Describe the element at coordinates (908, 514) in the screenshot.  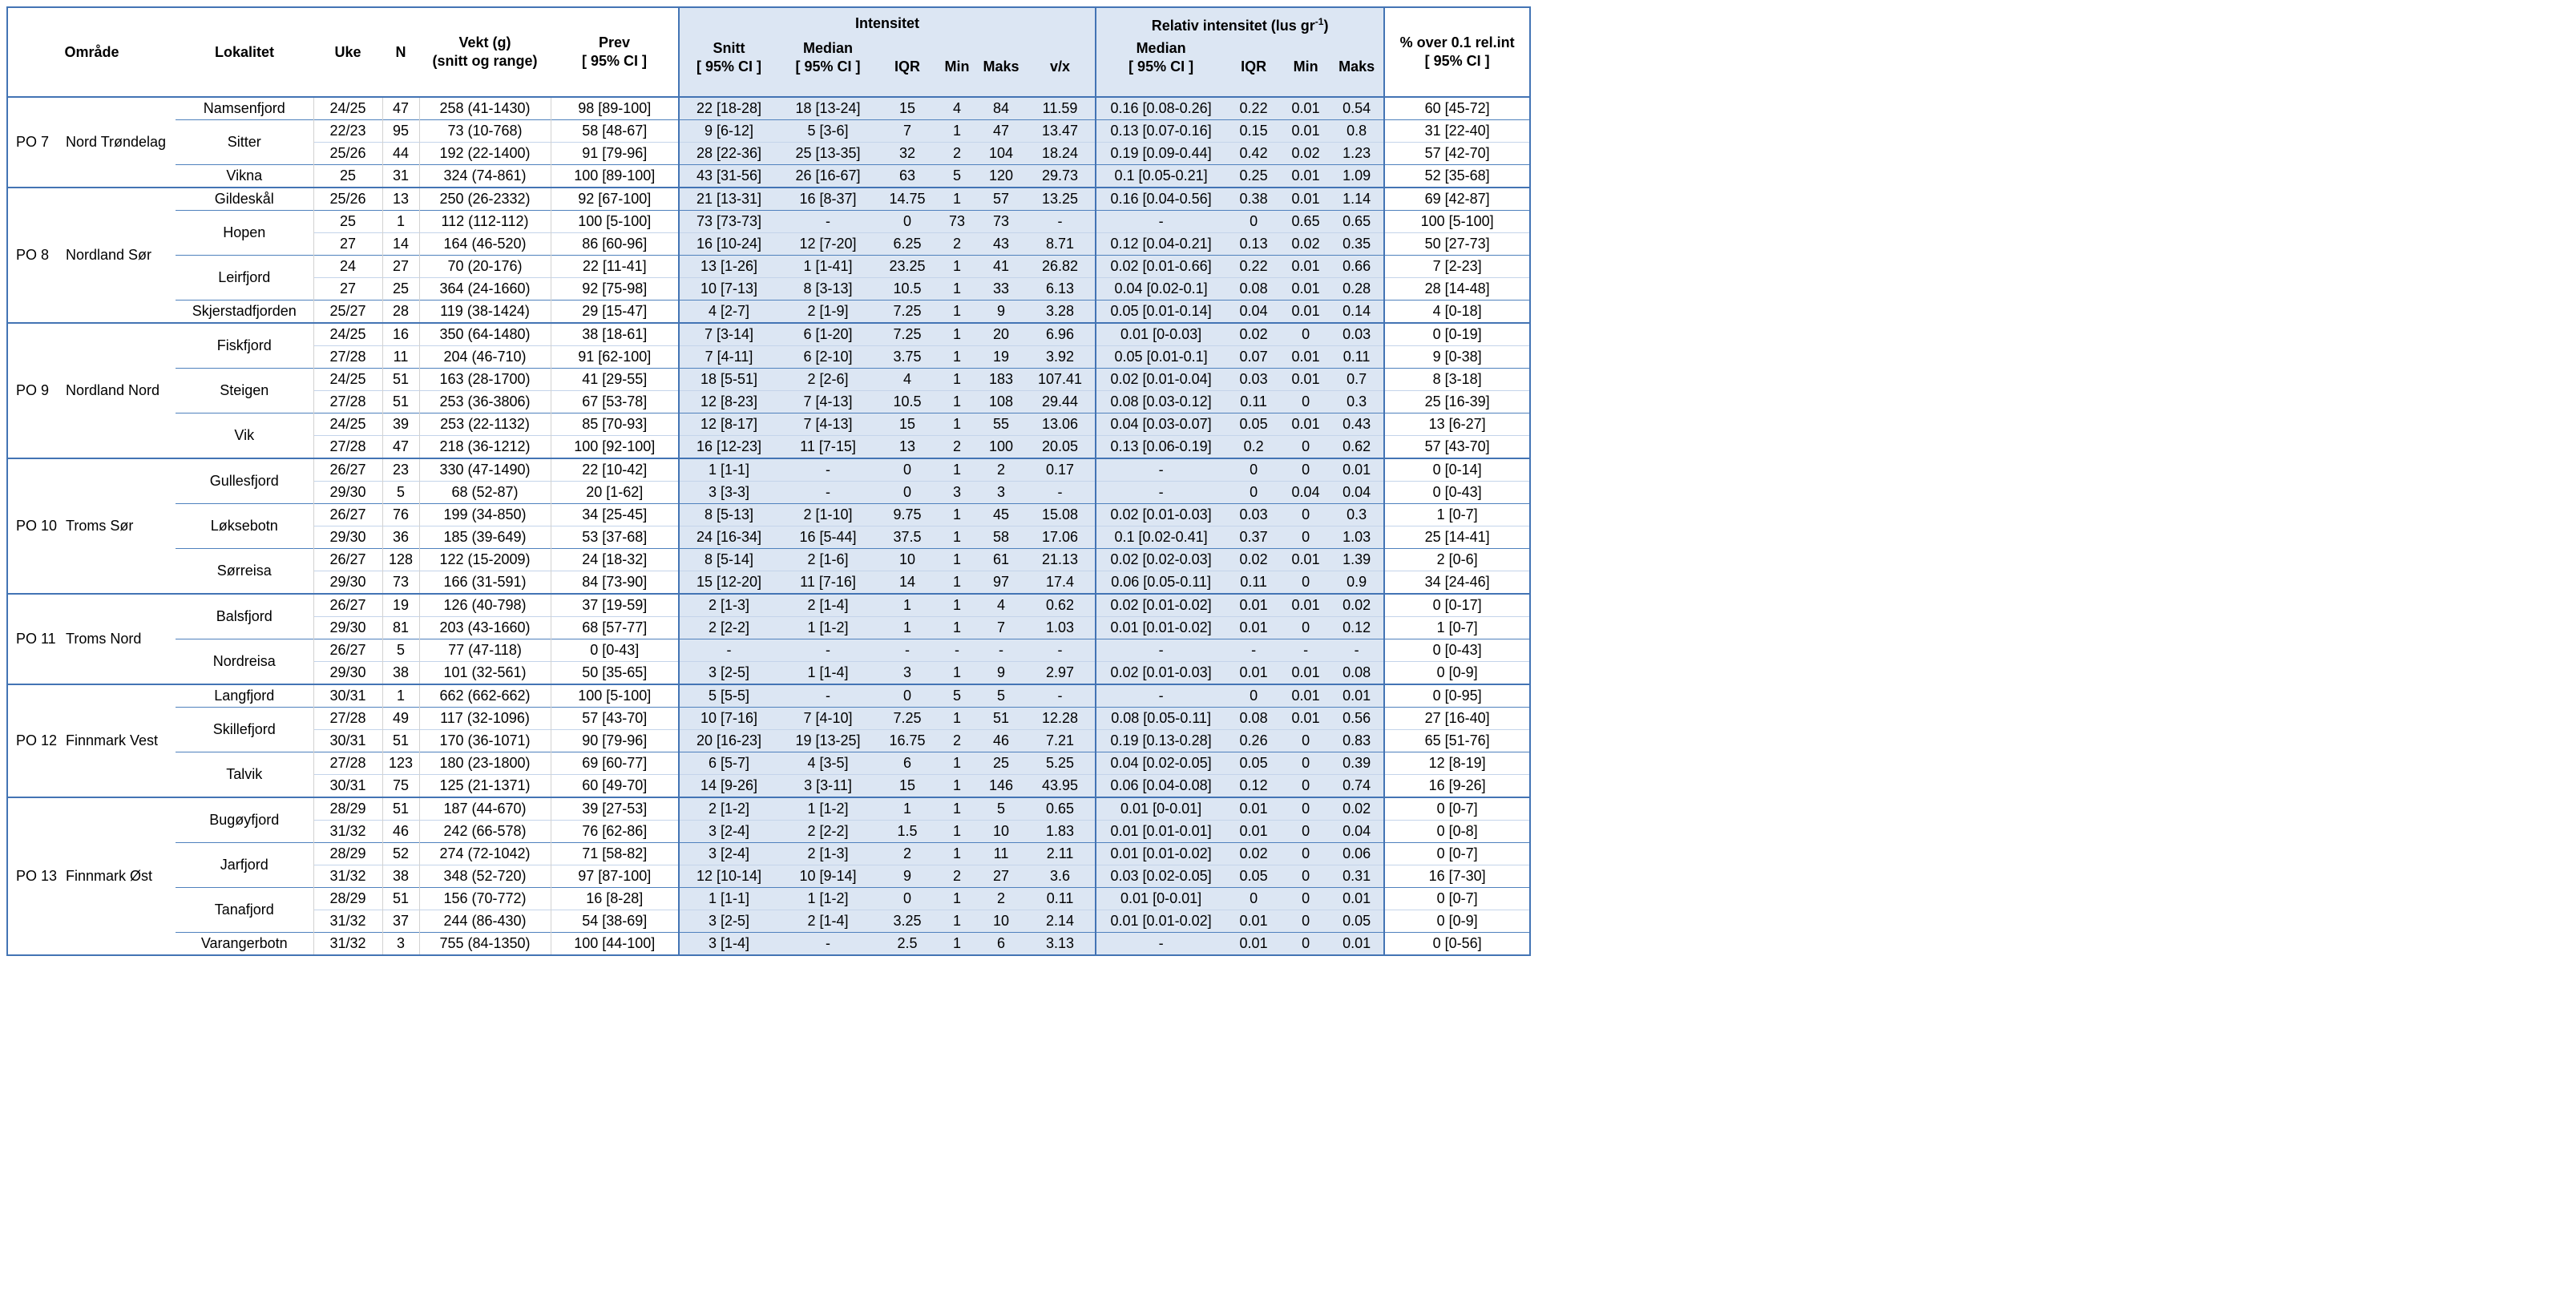
I see `cell-int-iqr: 9.75` at that location.